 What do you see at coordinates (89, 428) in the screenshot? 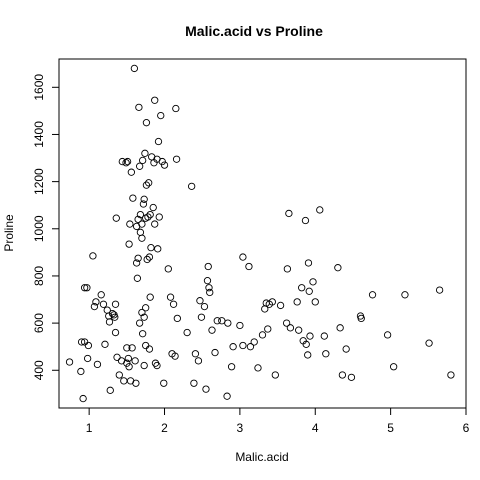
I see `x-tick-label: 1` at bounding box center [89, 428].